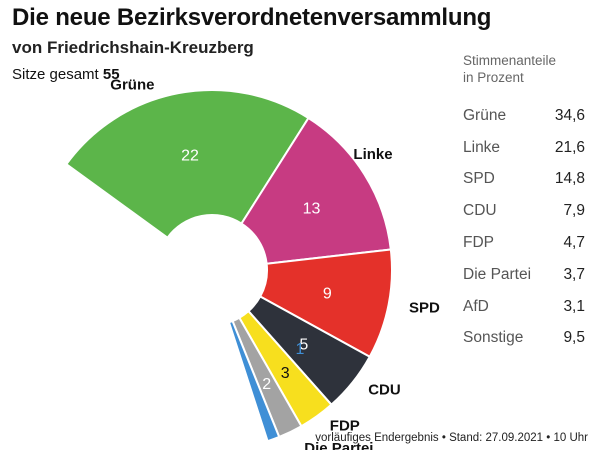  What do you see at coordinates (493, 338) in the screenshot?
I see `party-name: Sonstige` at bounding box center [493, 338].